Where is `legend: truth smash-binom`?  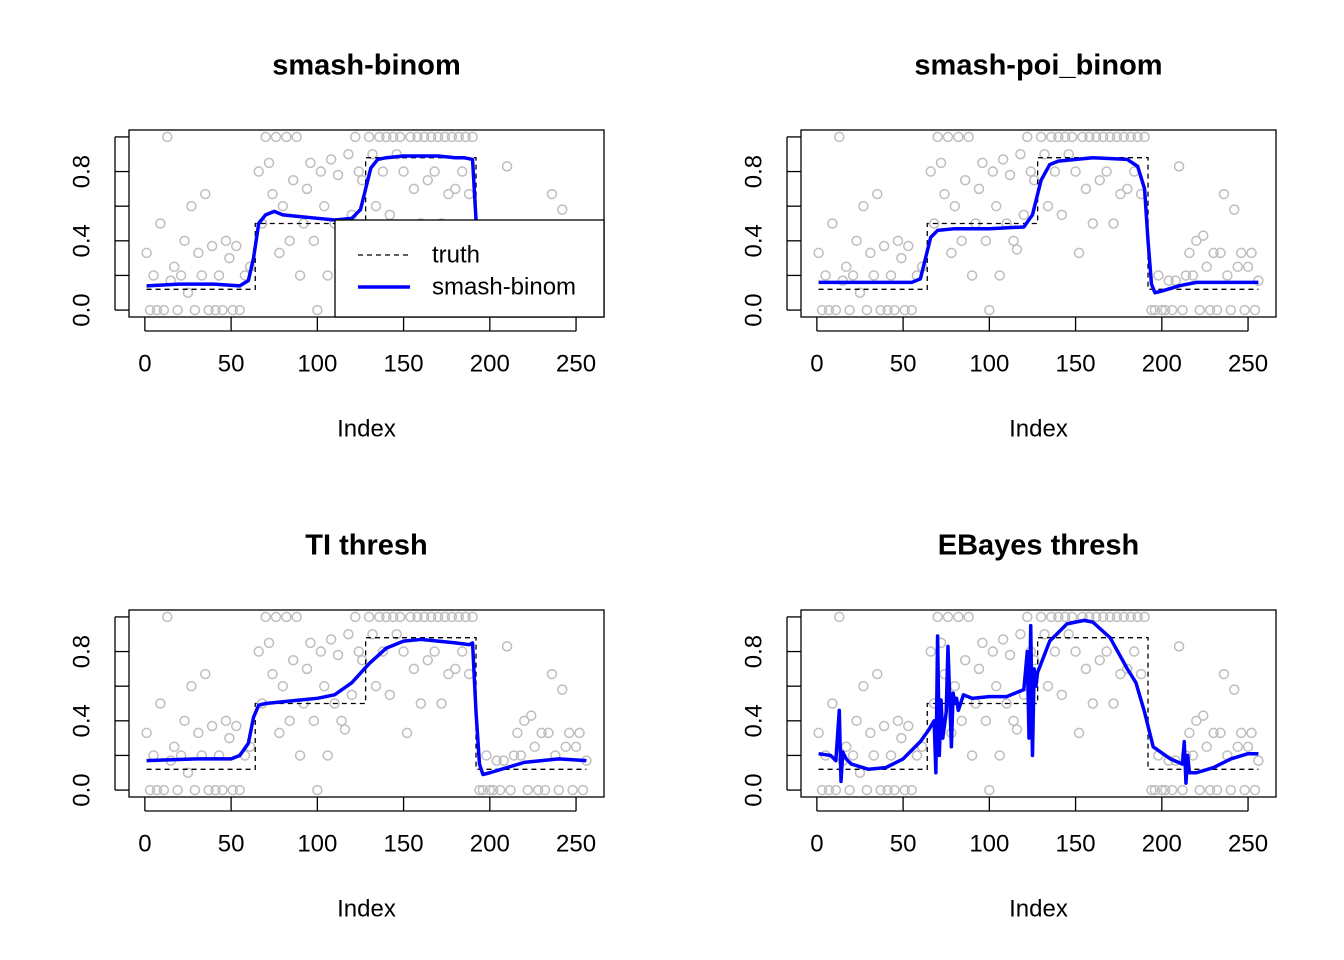 legend: truth smash-binom is located at coordinates (469, 268).